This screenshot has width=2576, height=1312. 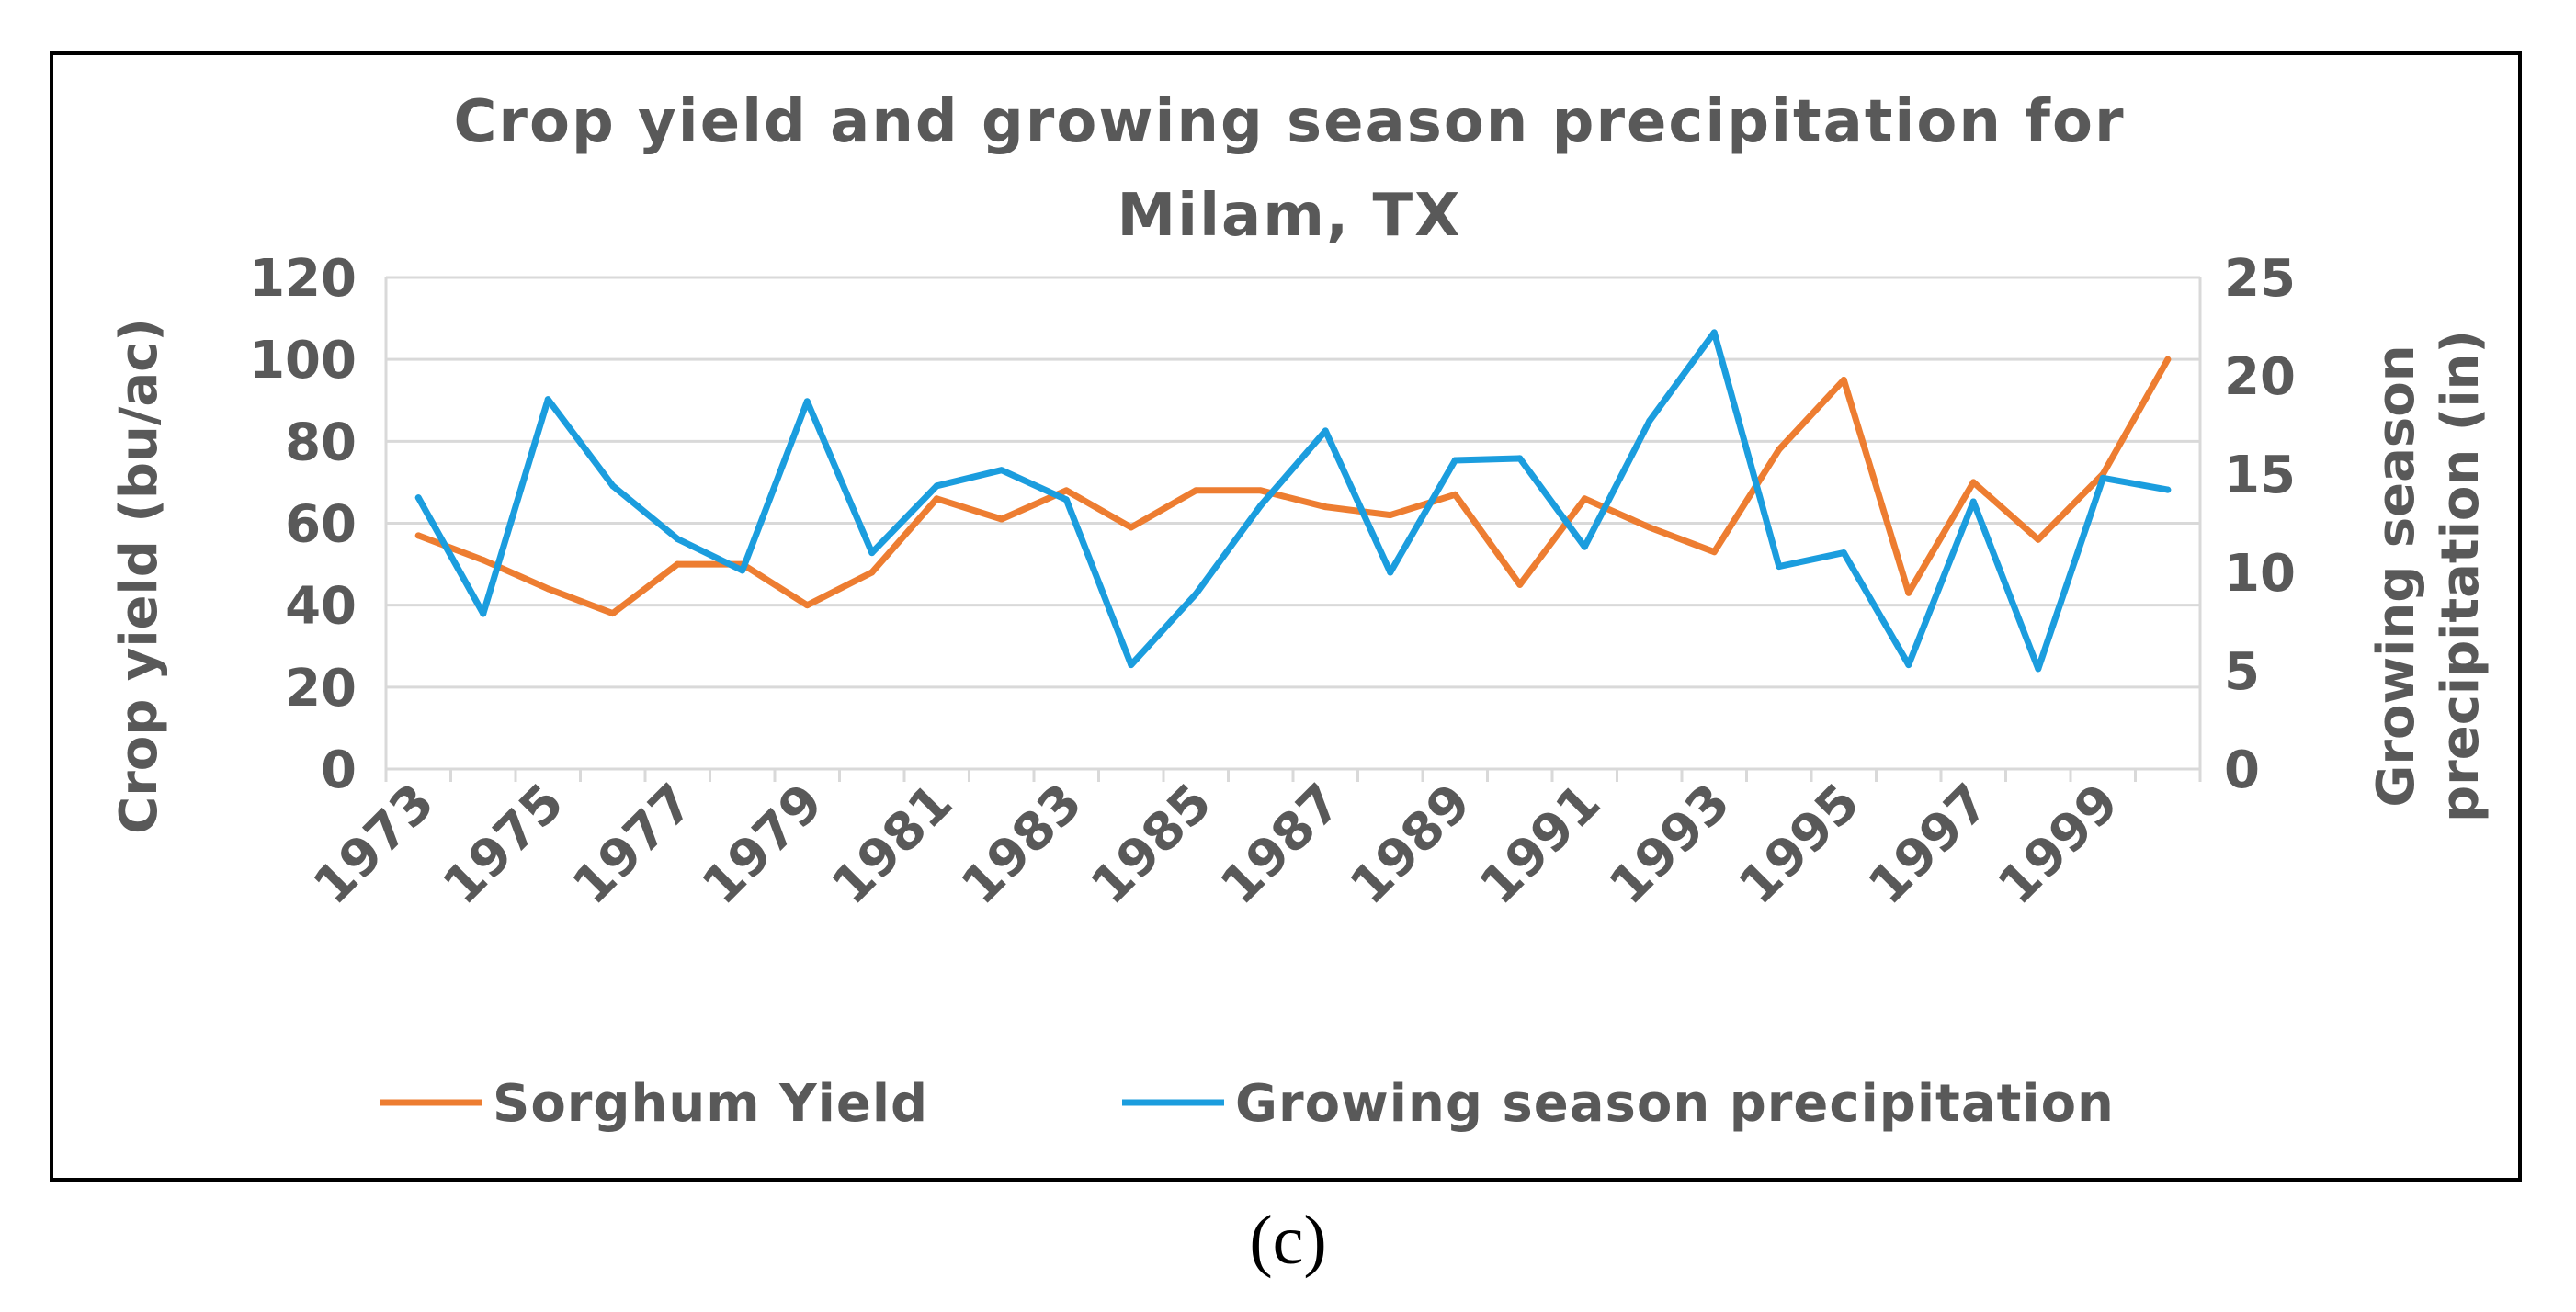 I want to click on x-tick-label: 1987, so click(x=1281, y=844).